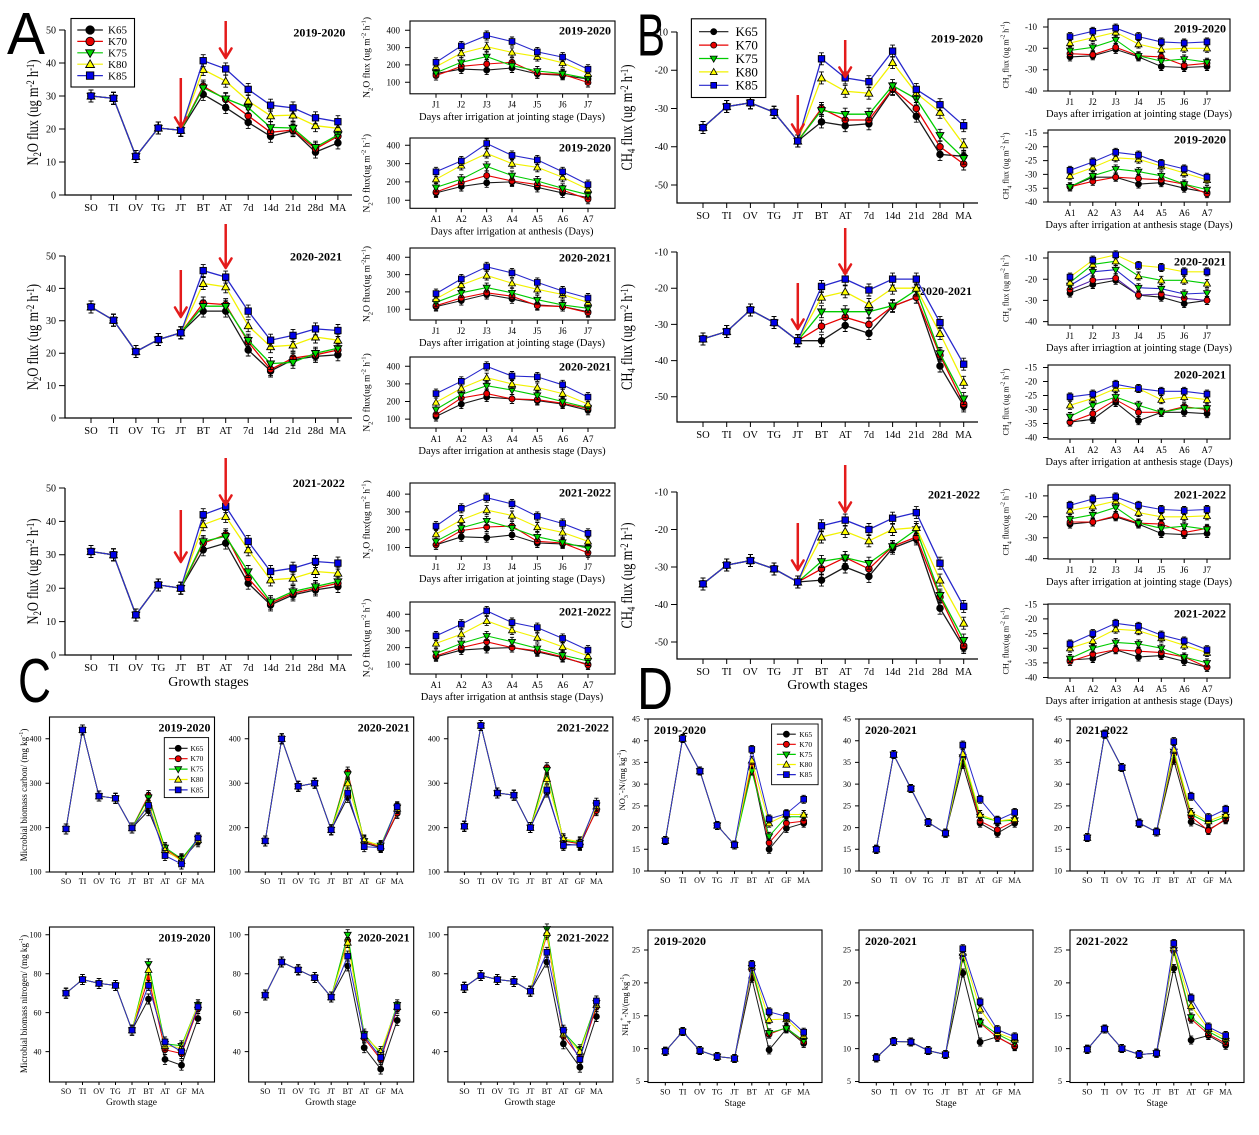 The image size is (1259, 1135). I want to click on svg-text: 30, so click(636, 784).